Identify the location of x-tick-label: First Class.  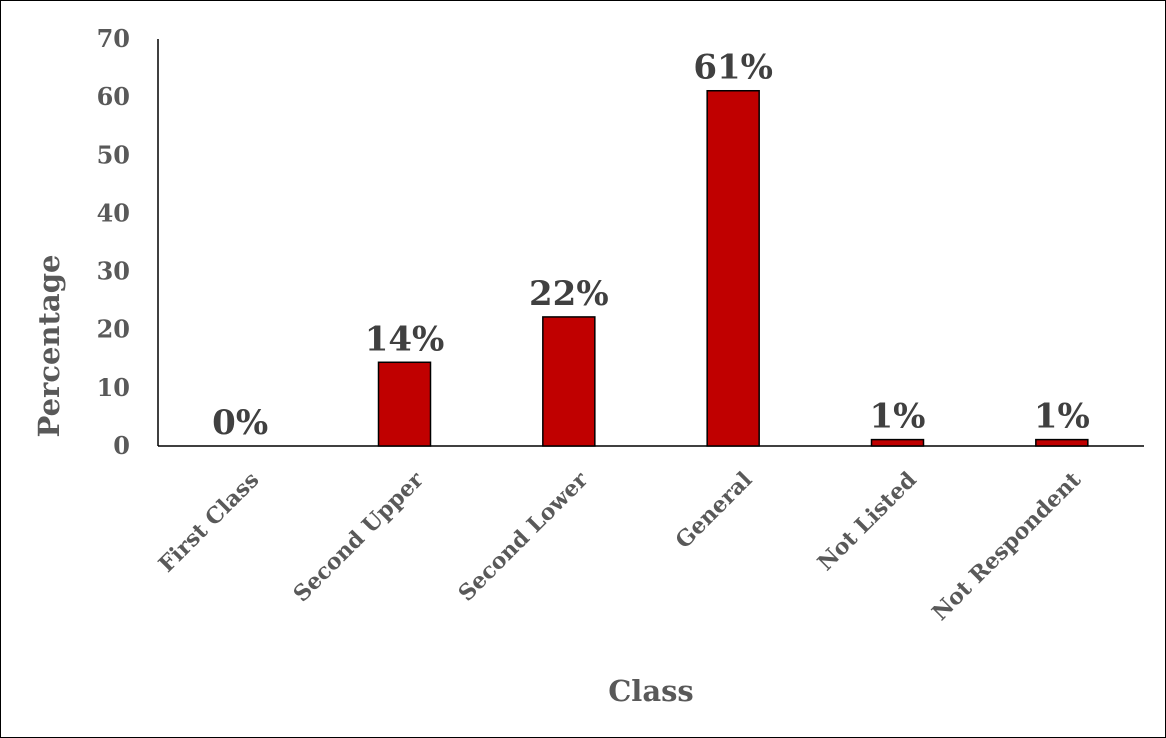
(209, 522).